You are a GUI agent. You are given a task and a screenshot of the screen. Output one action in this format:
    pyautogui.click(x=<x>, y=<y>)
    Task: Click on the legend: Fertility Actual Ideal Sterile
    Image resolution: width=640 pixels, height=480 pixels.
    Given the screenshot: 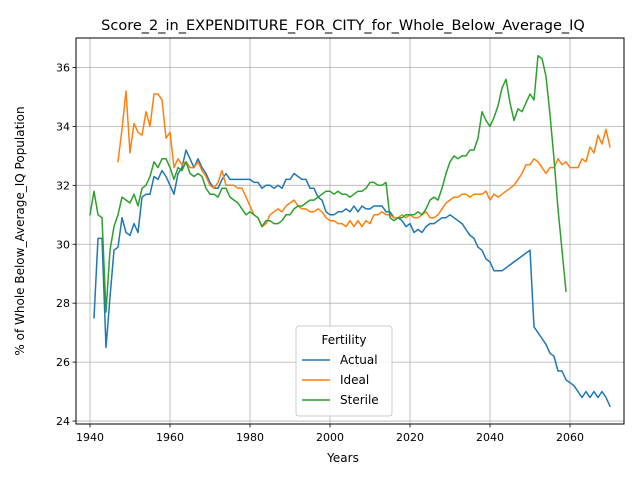 What is the action you would take?
    pyautogui.click(x=344, y=371)
    